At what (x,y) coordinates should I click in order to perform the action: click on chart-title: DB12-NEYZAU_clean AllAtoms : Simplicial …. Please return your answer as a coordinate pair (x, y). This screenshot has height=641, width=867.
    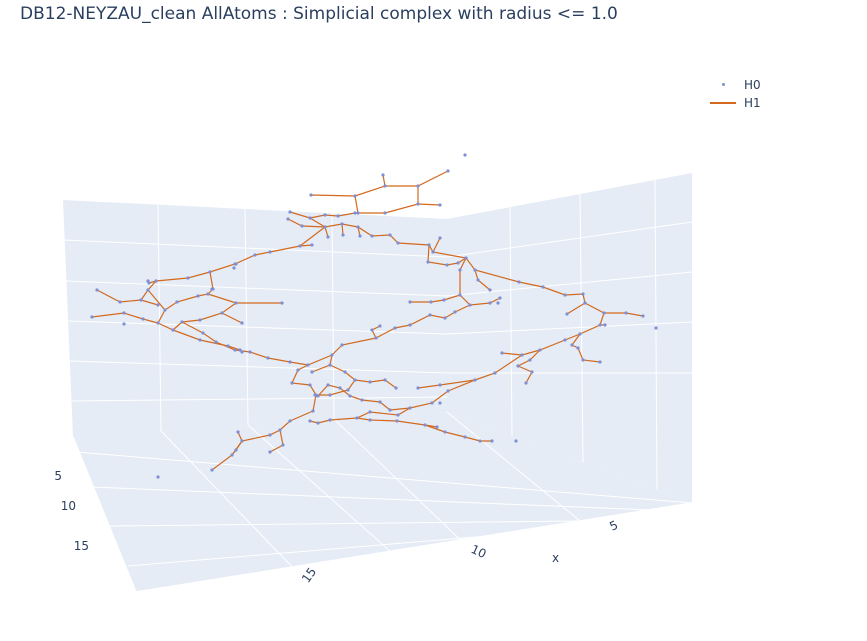
    Looking at the image, I should click on (319, 14).